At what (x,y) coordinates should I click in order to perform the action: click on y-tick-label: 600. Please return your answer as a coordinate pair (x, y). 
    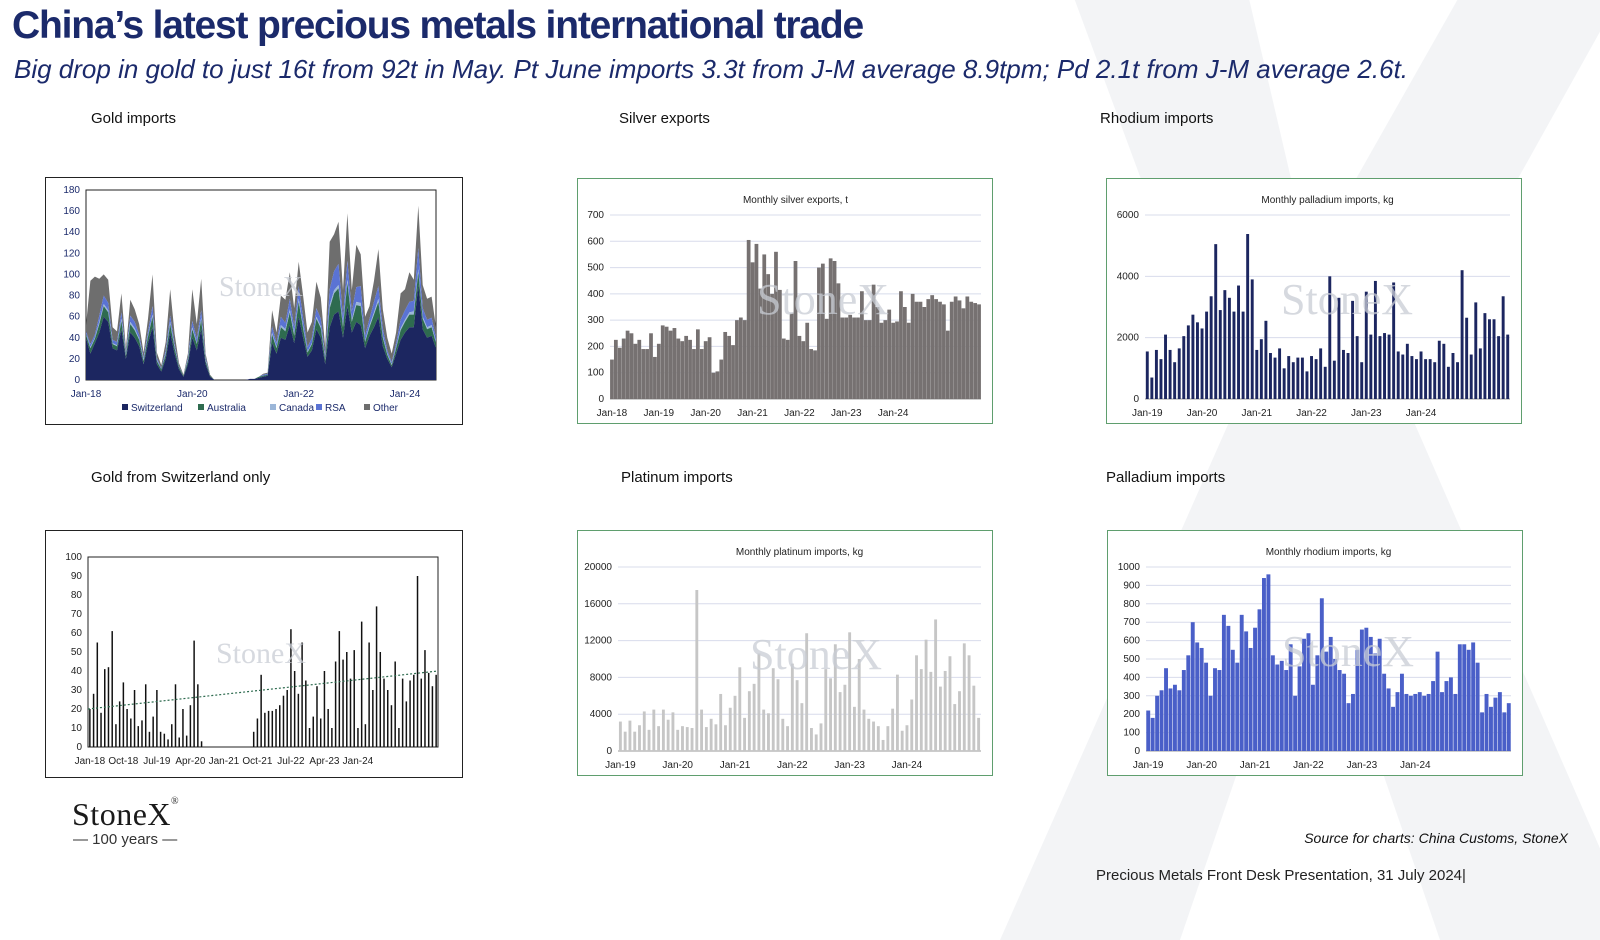
    Looking at the image, I should click on (595, 241).